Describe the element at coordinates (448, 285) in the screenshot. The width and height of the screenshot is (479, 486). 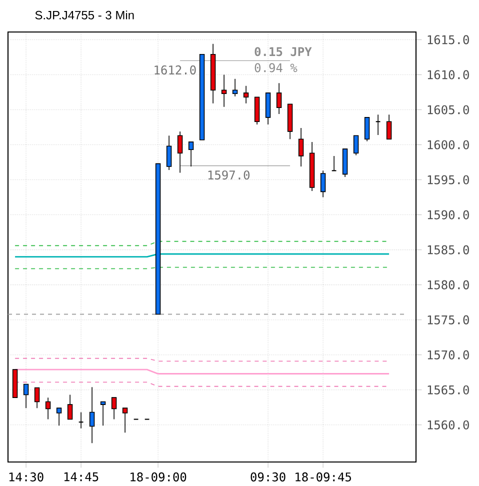
I see `y-tick-label: 1580.0` at that location.